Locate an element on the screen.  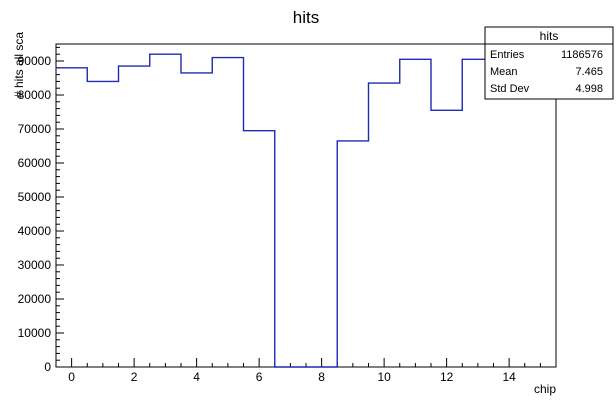
y-tick-label: 60000 is located at coordinates (35, 163).